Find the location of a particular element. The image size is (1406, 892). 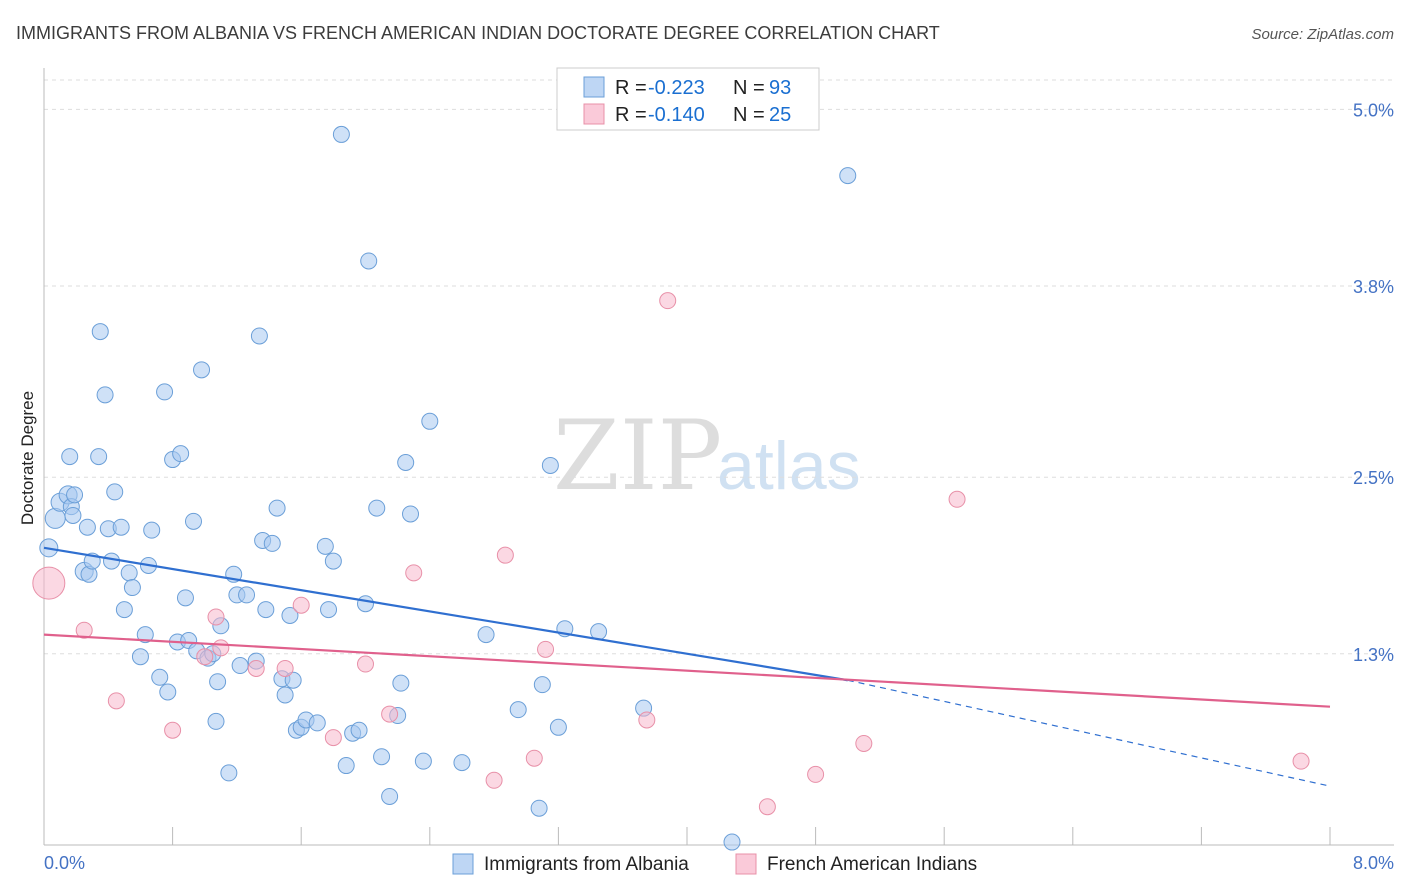

trend-line-albania is located at coordinates (445, 614).